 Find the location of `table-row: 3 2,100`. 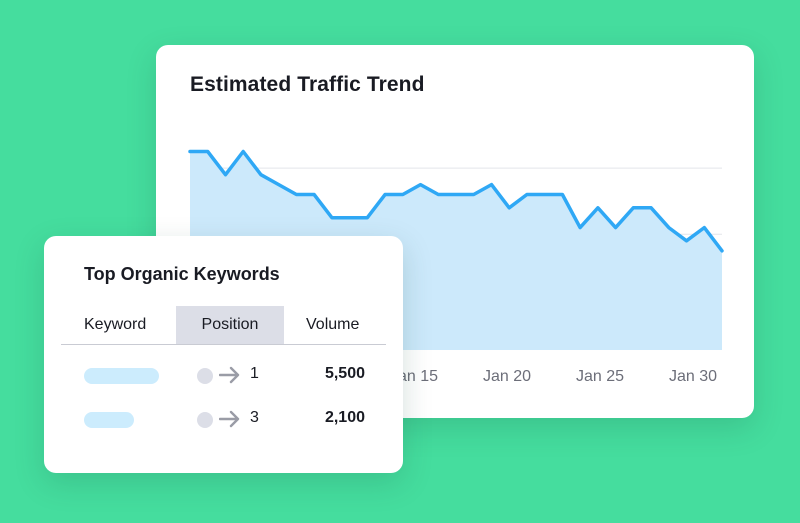

table-row: 3 2,100 is located at coordinates (223, 419).